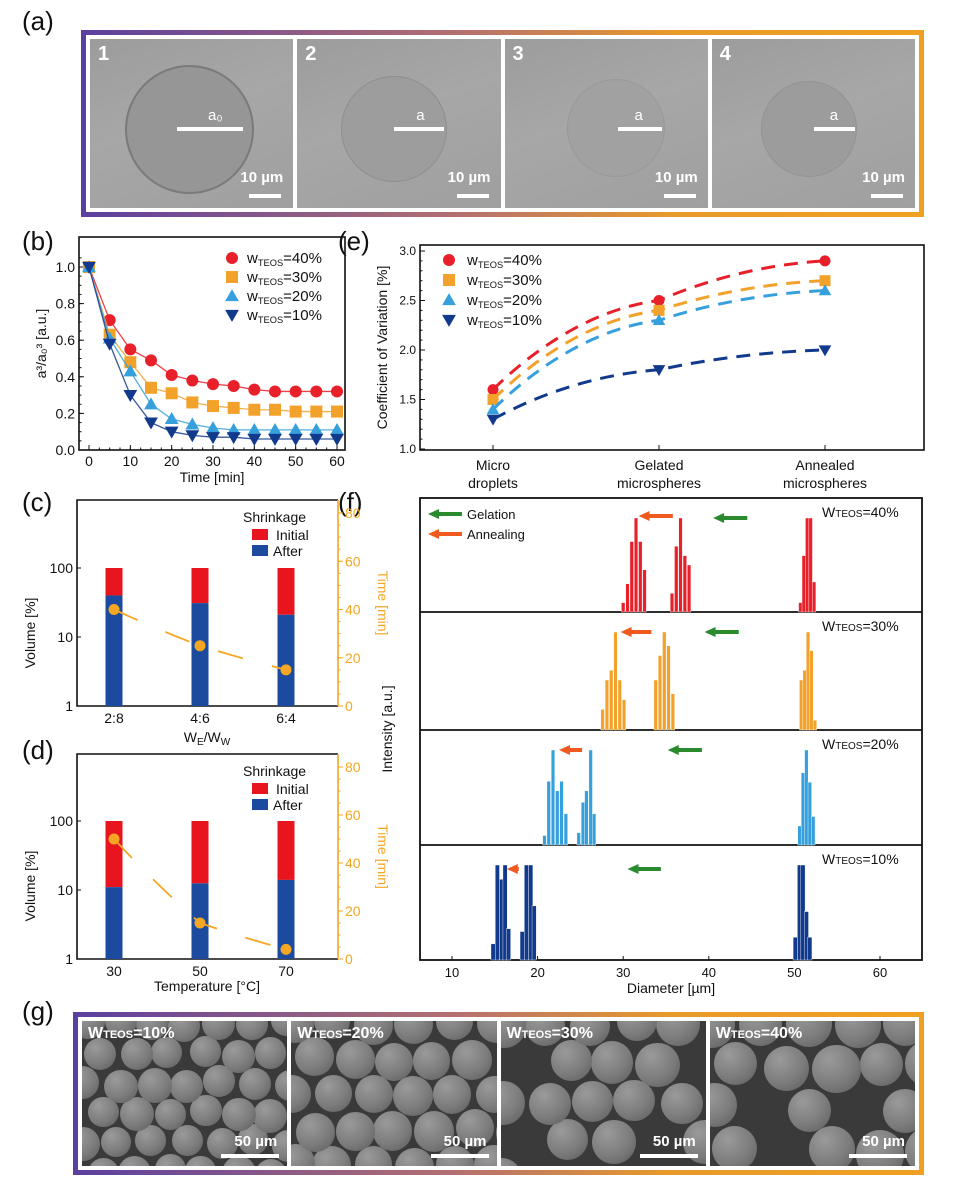 The height and width of the screenshot is (1192, 955). What do you see at coordinates (725, 54) in the screenshot?
I see `micrograph-index: 4` at bounding box center [725, 54].